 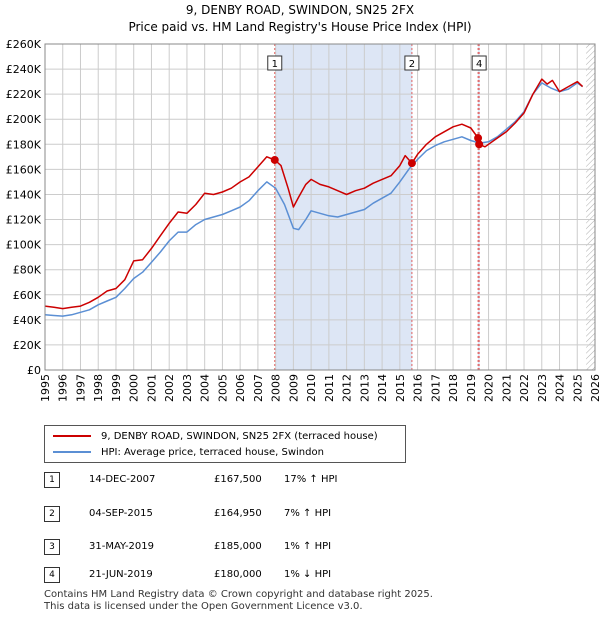 I want to click on x-tick-label: 2022, so click(x=524, y=388).